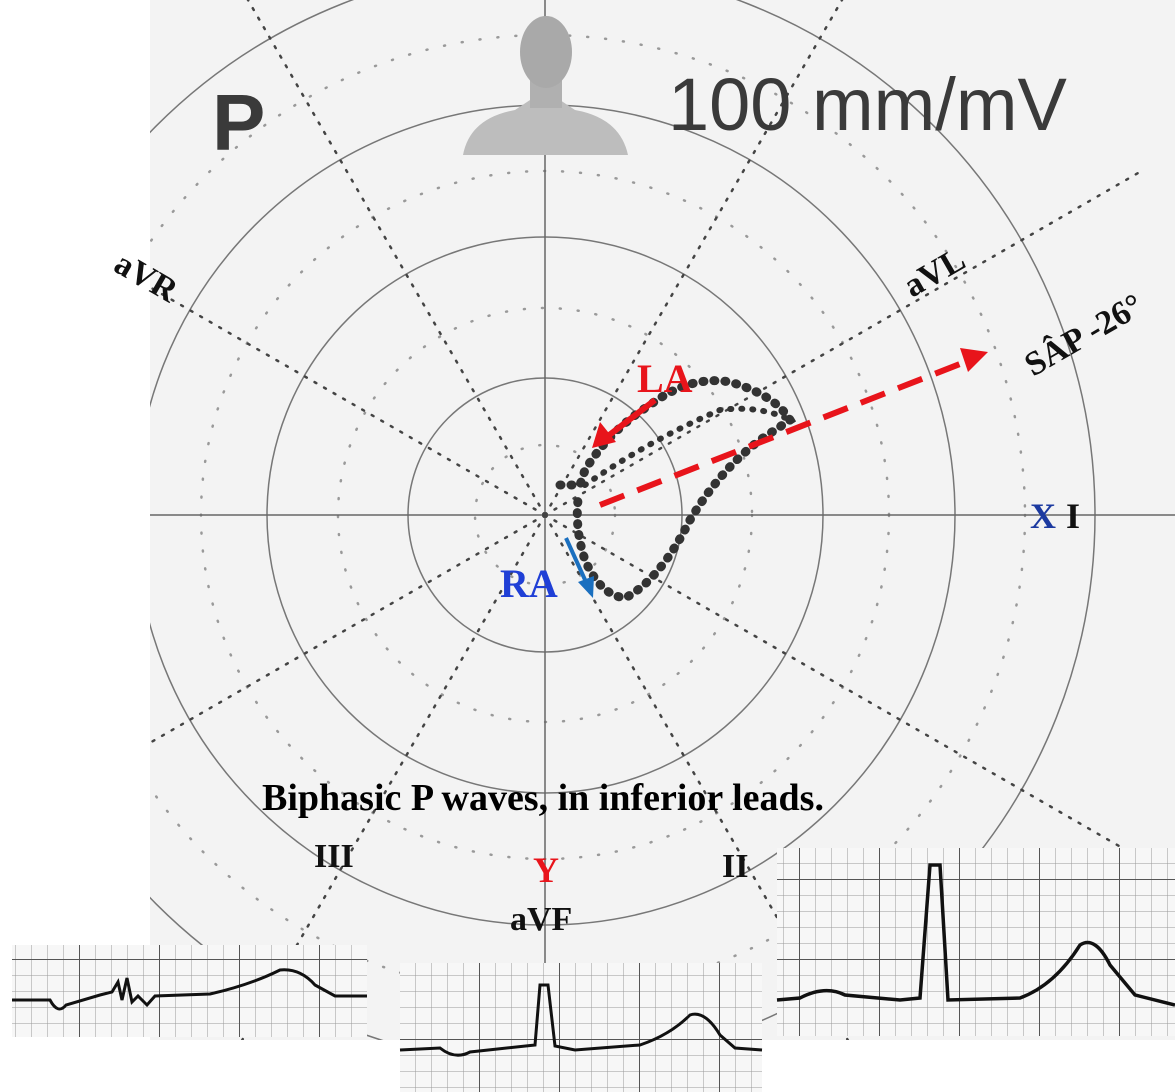  Describe the element at coordinates (546, 870) in the screenshot. I see `y-axis-label: Y` at that location.